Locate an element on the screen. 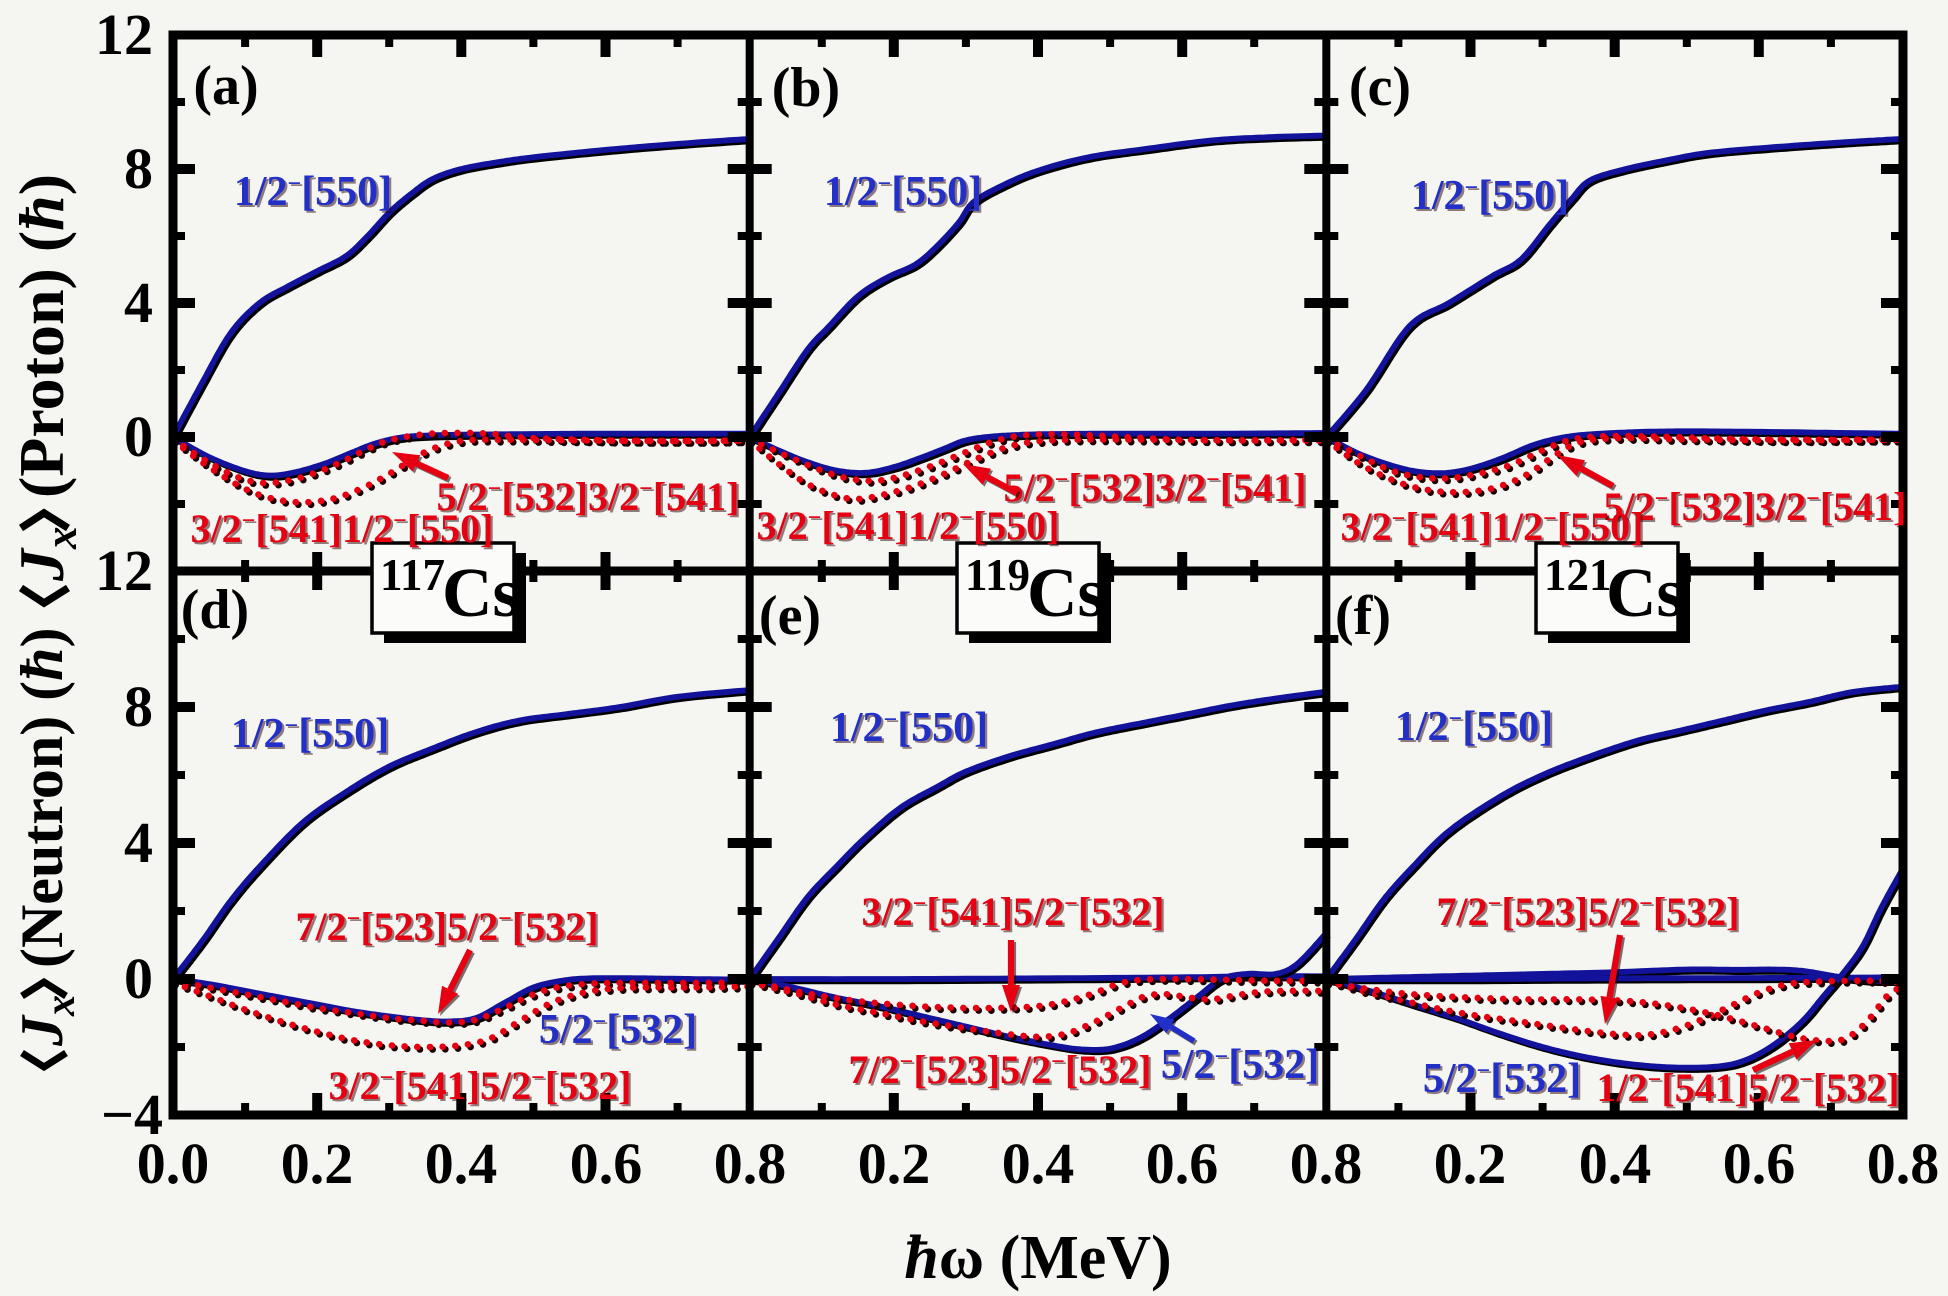 The width and height of the screenshot is (1948, 1296). svg-text: (d) is located at coordinates (215, 610).